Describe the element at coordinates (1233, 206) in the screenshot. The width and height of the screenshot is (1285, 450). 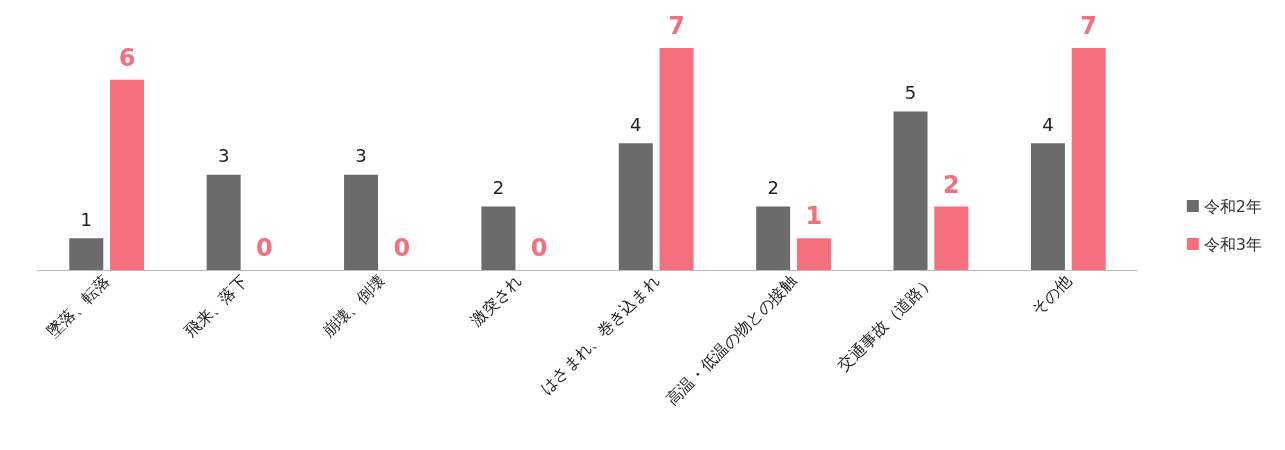
I see `legend-label: 令和2年` at that location.